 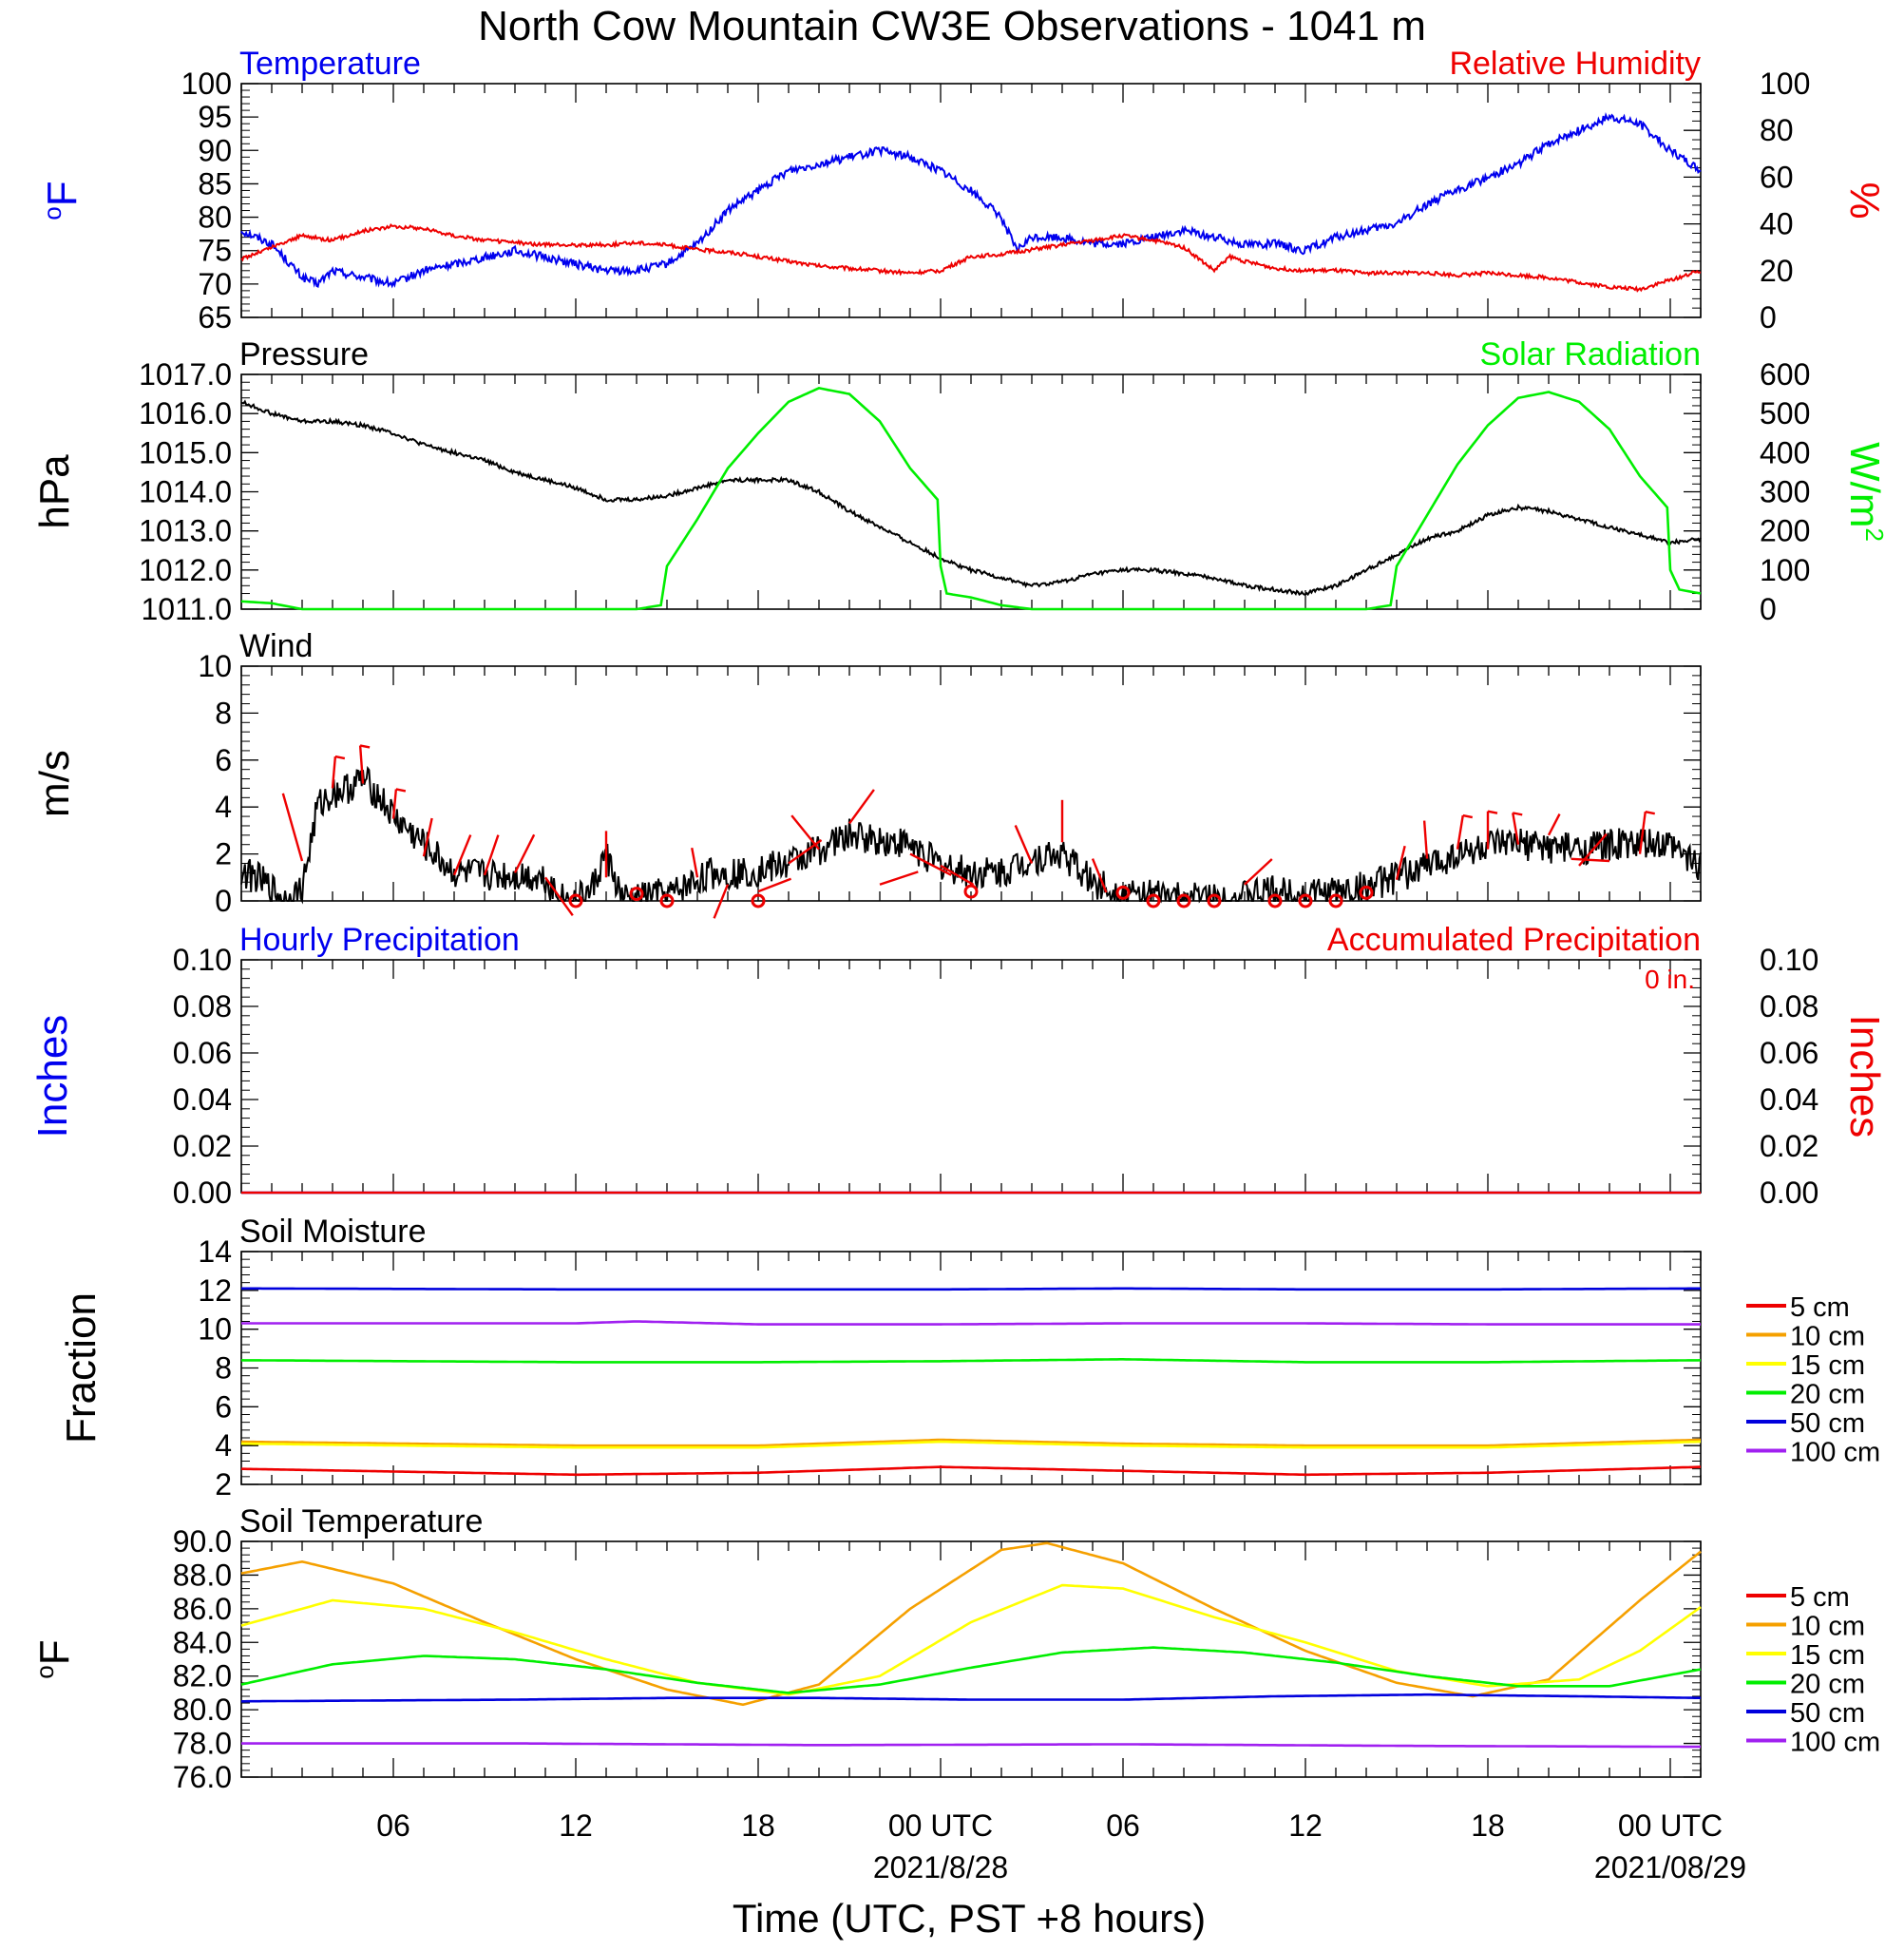 What do you see at coordinates (1305, 1825) in the screenshot?
I see `x-tick-label: 12` at bounding box center [1305, 1825].